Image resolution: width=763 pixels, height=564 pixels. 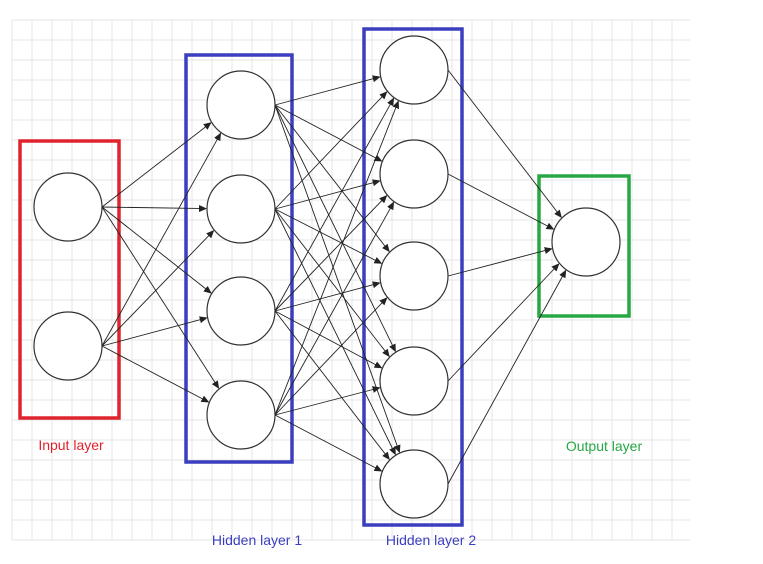 I want to click on hidden-layer-1-box, so click(x=239, y=258).